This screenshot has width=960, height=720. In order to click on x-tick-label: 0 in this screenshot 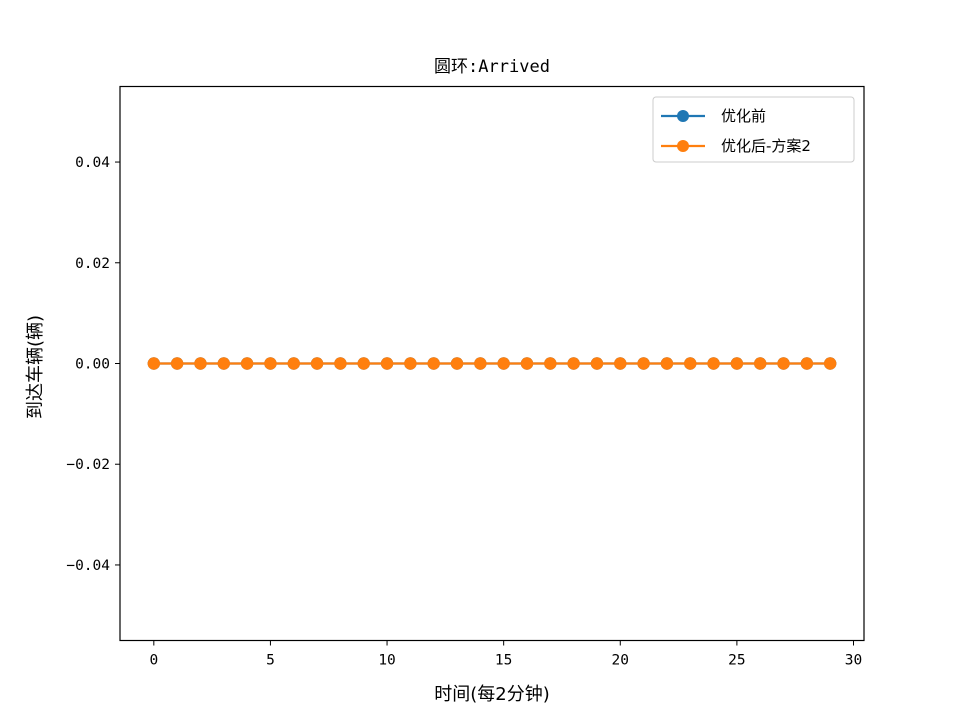, I will do `click(153, 661)`.